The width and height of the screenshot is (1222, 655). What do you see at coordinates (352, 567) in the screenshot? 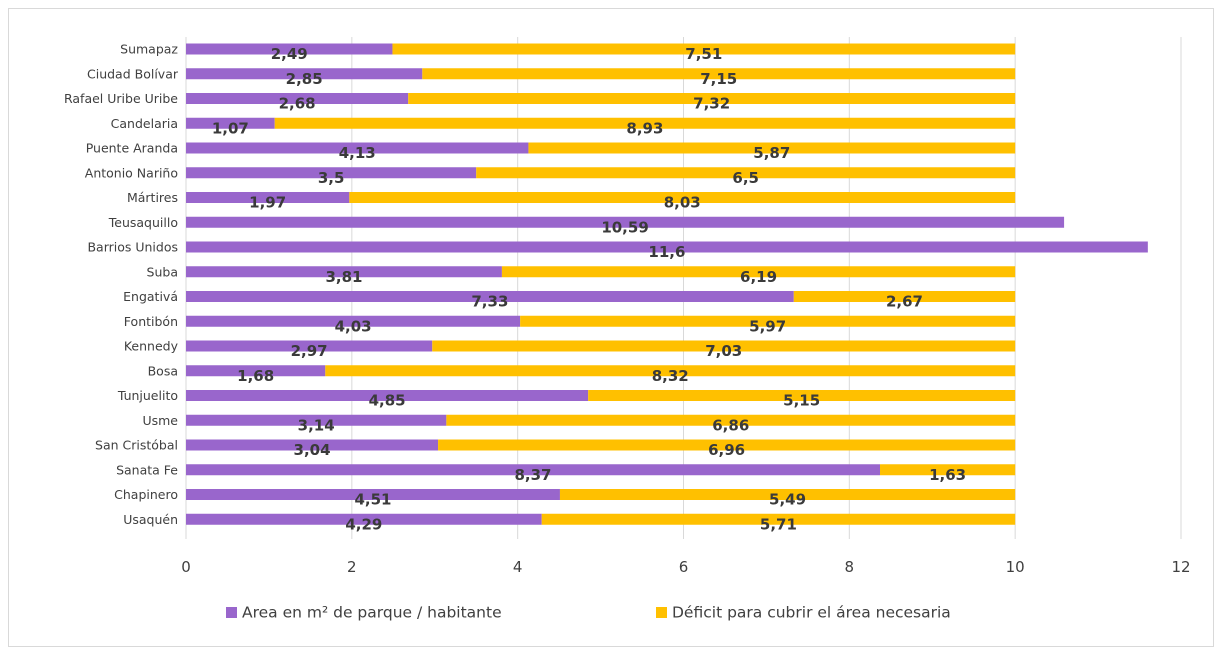
I see `x-tick-label: 2` at bounding box center [352, 567].